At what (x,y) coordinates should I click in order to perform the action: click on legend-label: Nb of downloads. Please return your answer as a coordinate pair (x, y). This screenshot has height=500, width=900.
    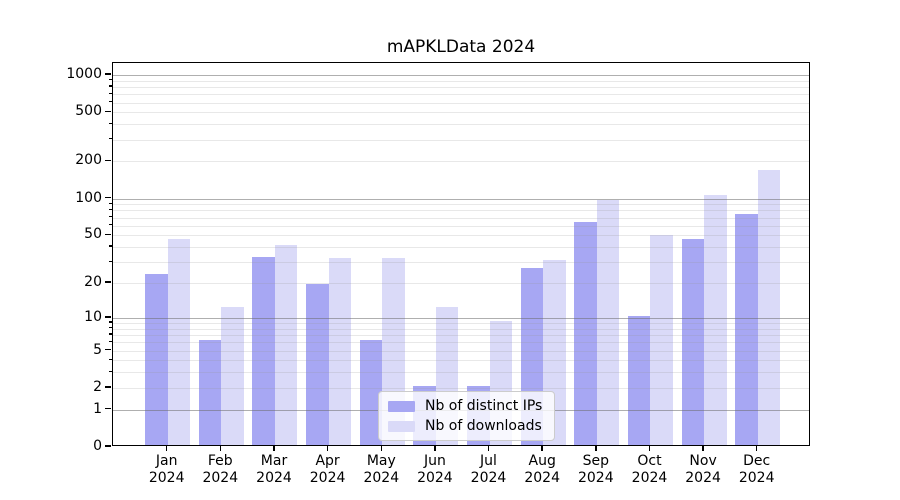
    Looking at the image, I should click on (483, 426).